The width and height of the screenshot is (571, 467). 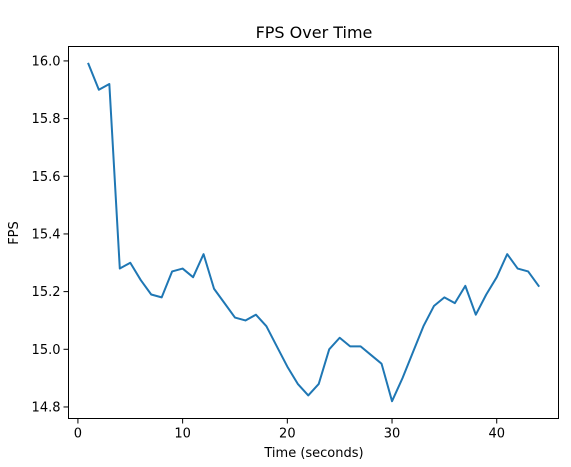 What do you see at coordinates (182, 434) in the screenshot?
I see `x-tick-label: 10` at bounding box center [182, 434].